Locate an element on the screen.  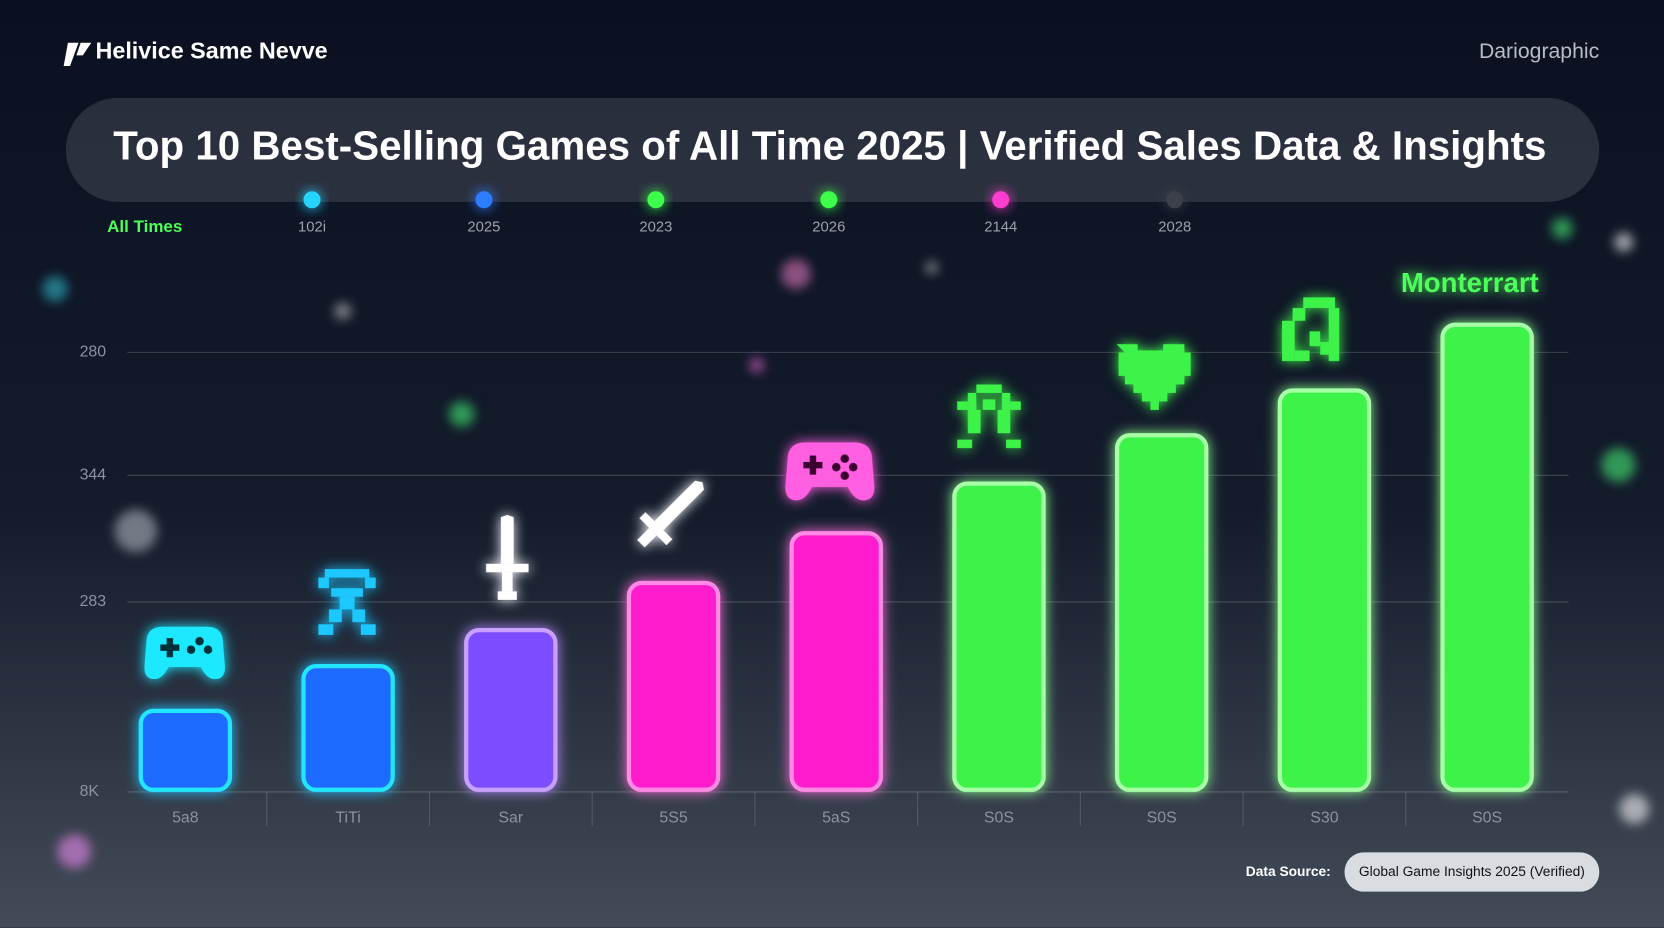
annotation: Monterrart is located at coordinates (1470, 282).